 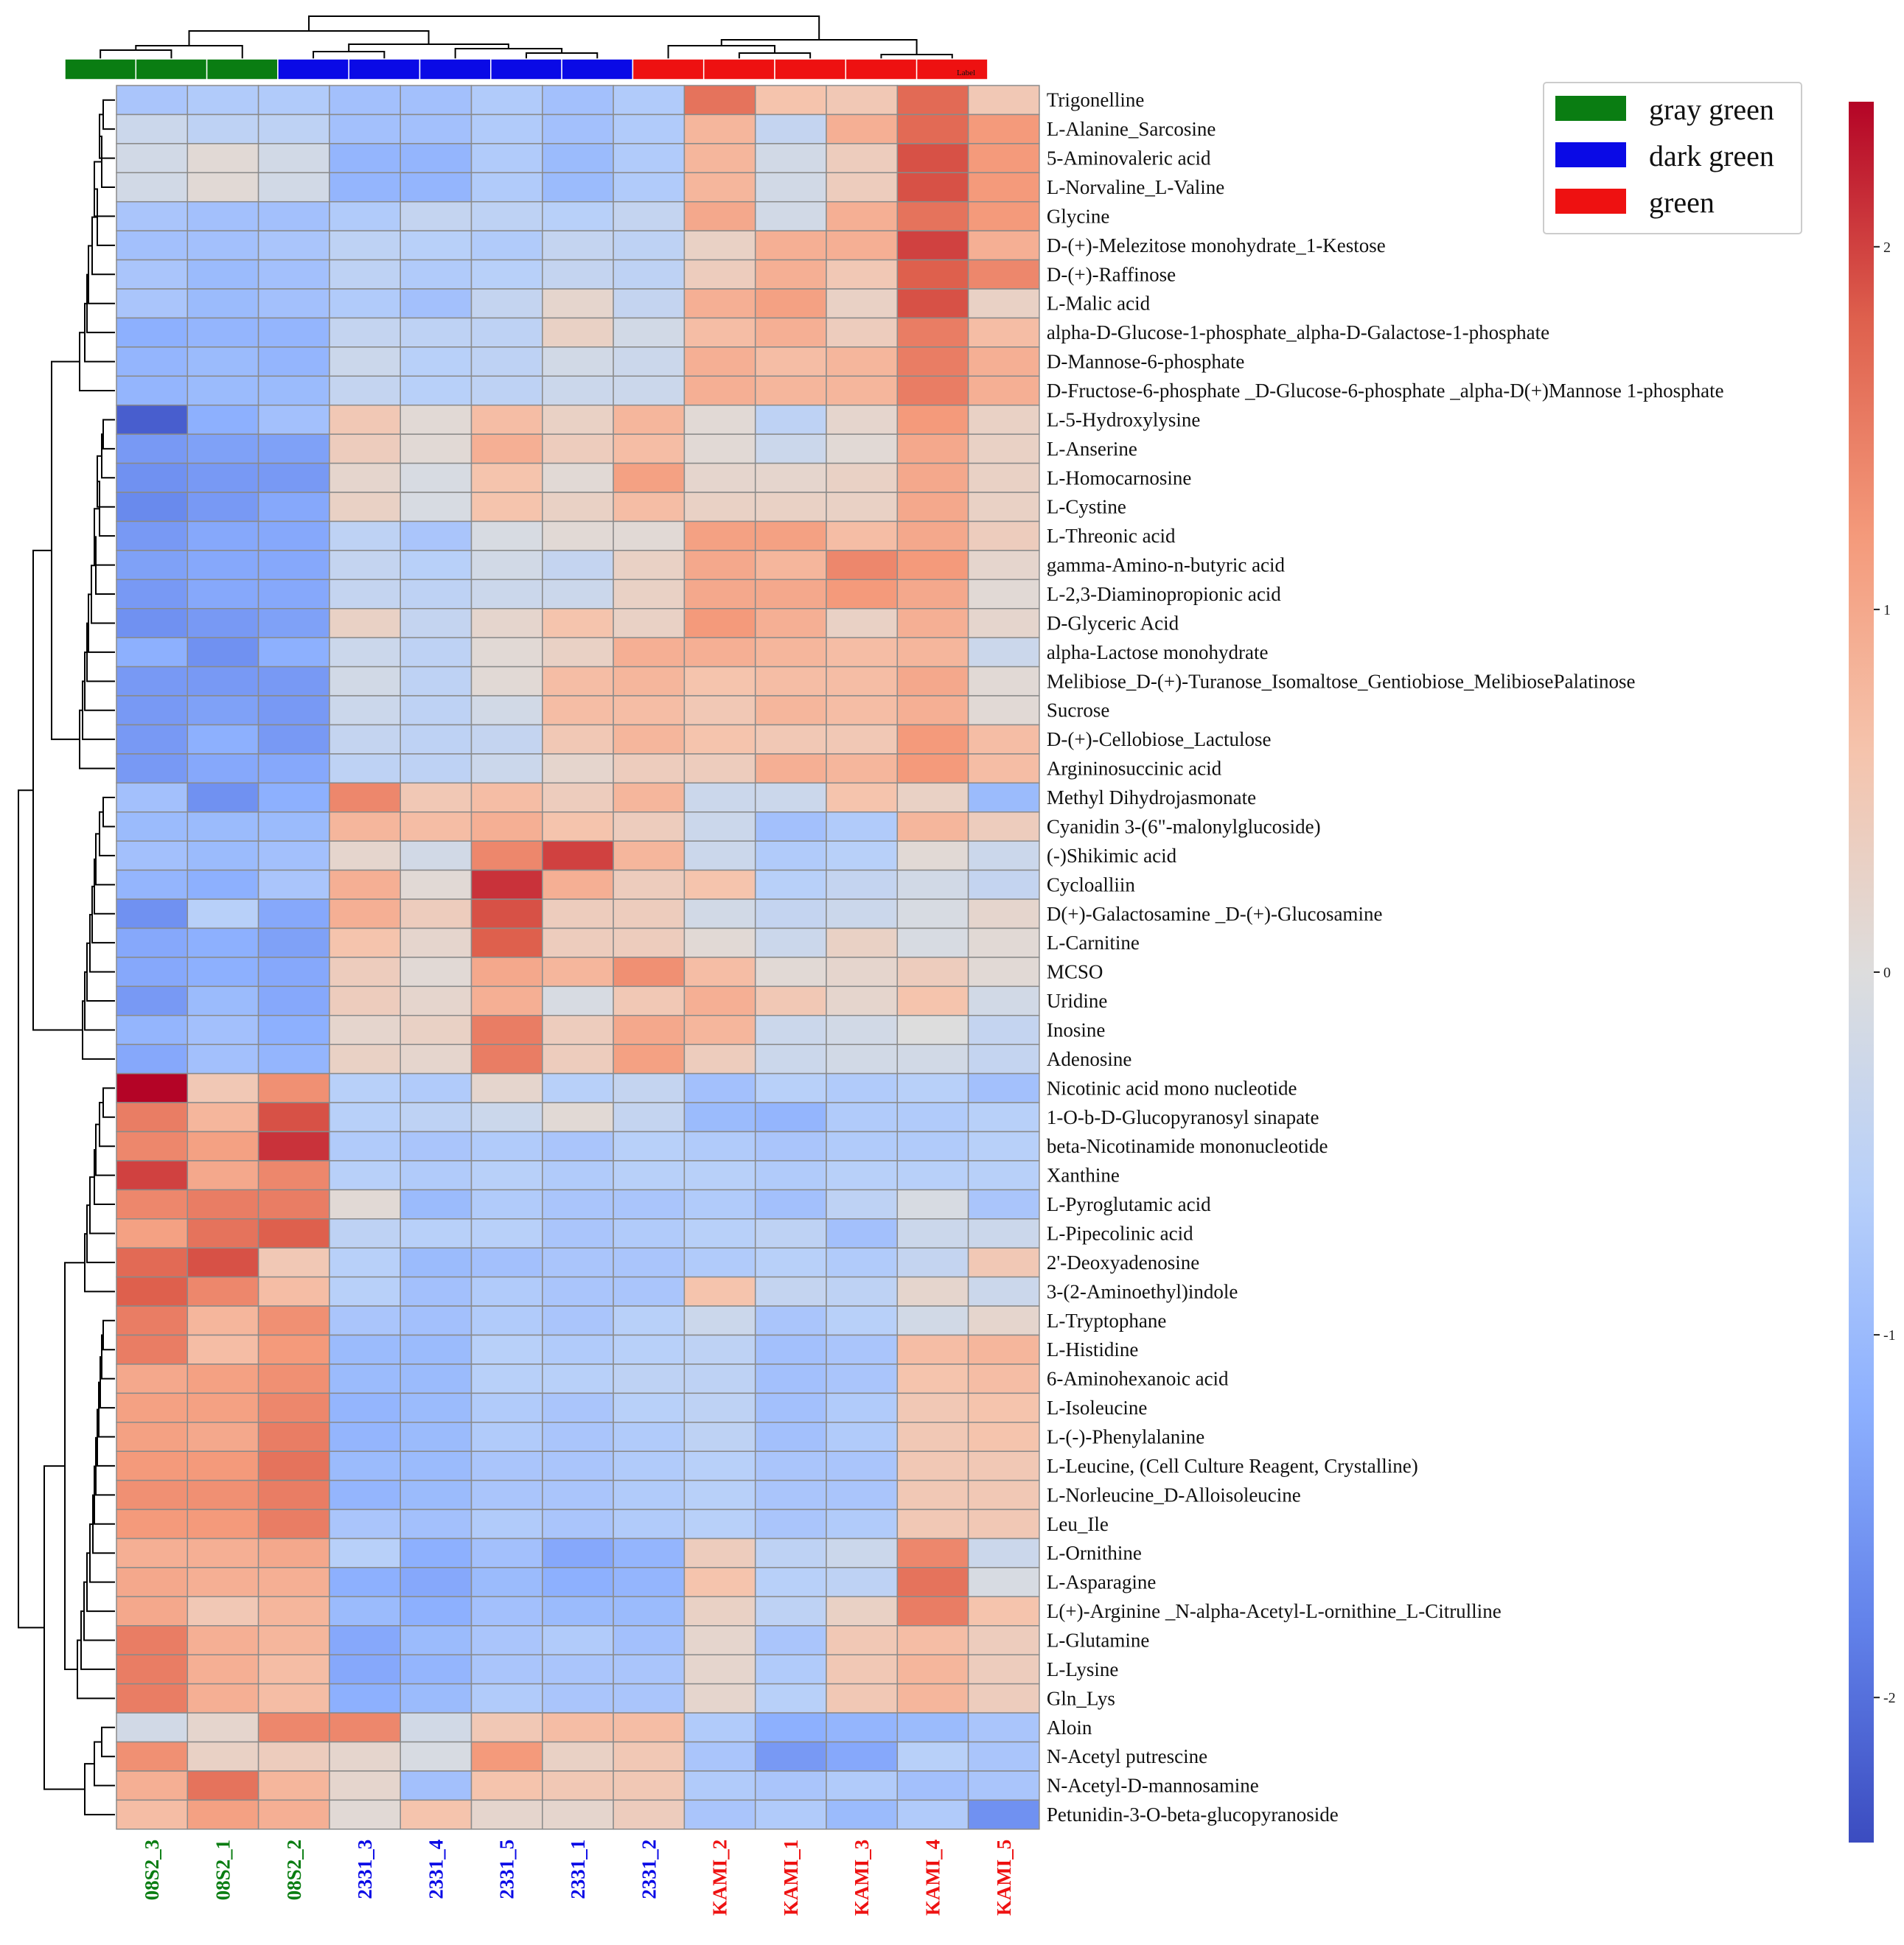 What do you see at coordinates (1151, 797) in the screenshot?
I see `row-label-methyl-dihydrojasmonate: Methyl Dihydrojasmonate` at bounding box center [1151, 797].